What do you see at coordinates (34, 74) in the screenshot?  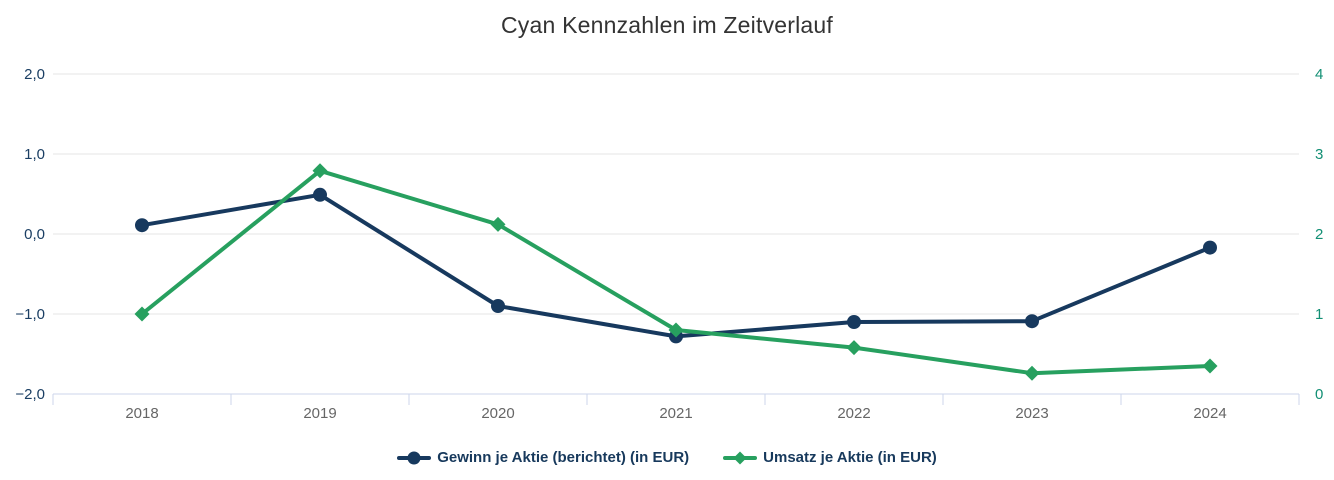 I see `y-left-tick-label: 2,0` at bounding box center [34, 74].